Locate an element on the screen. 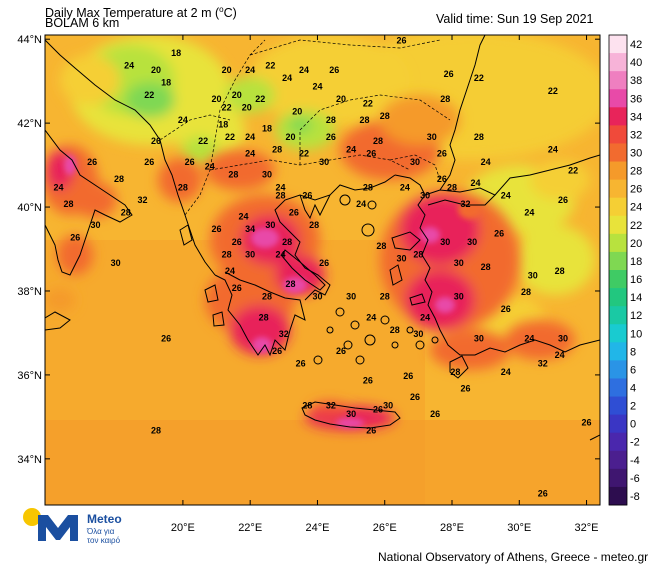  colorbar-level-label: 14 is located at coordinates (636, 298).